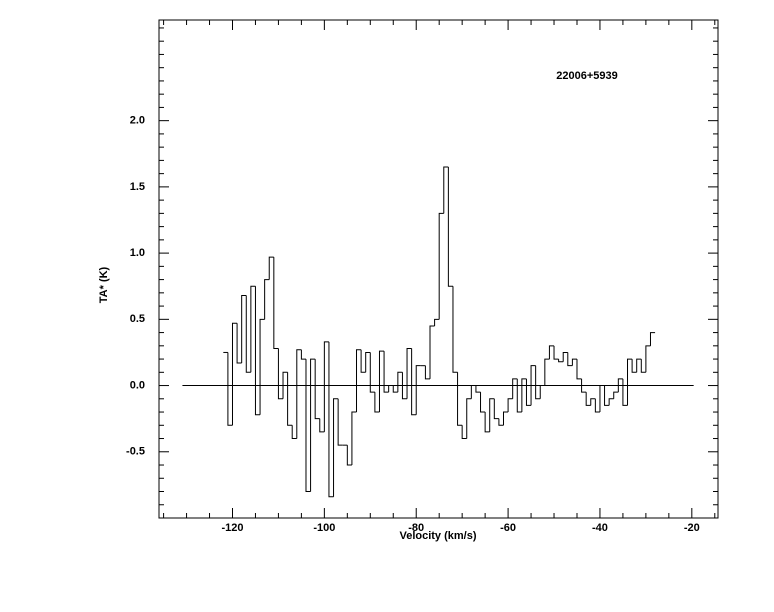  Describe the element at coordinates (137, 253) in the screenshot. I see `y-tick-label: 1.0` at that location.